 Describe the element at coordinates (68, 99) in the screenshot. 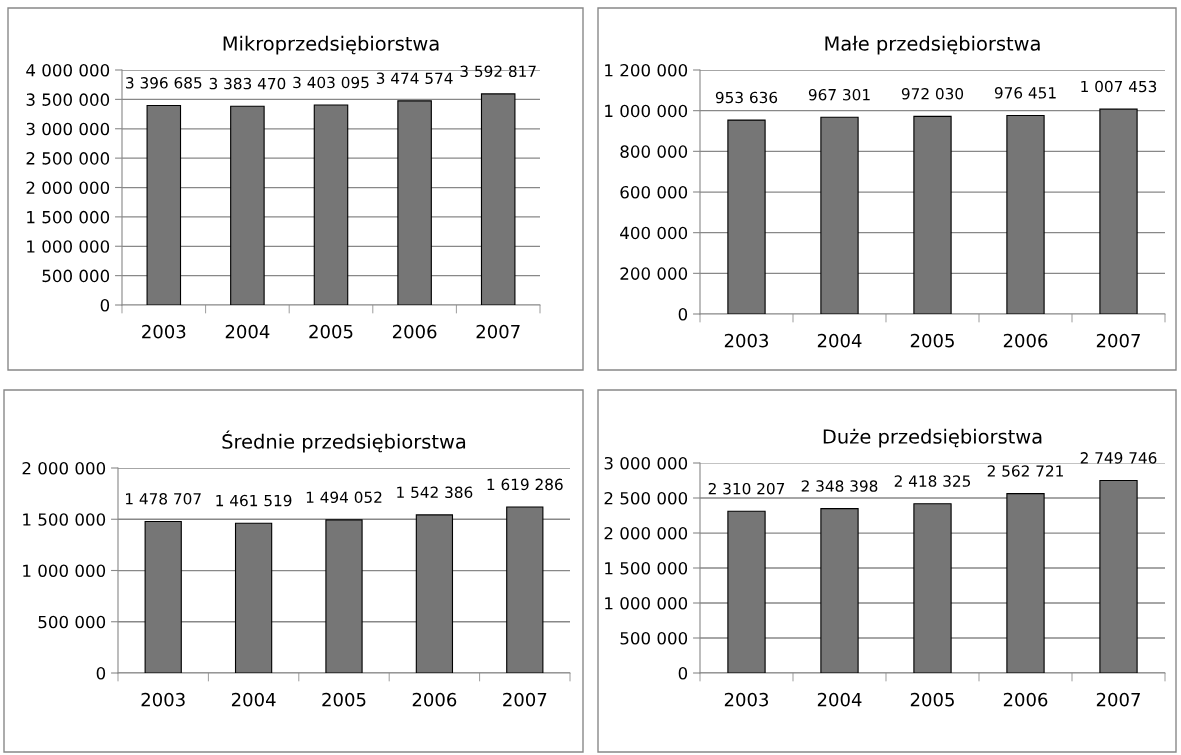

I see `y-tick-label: 3 500 000` at that location.